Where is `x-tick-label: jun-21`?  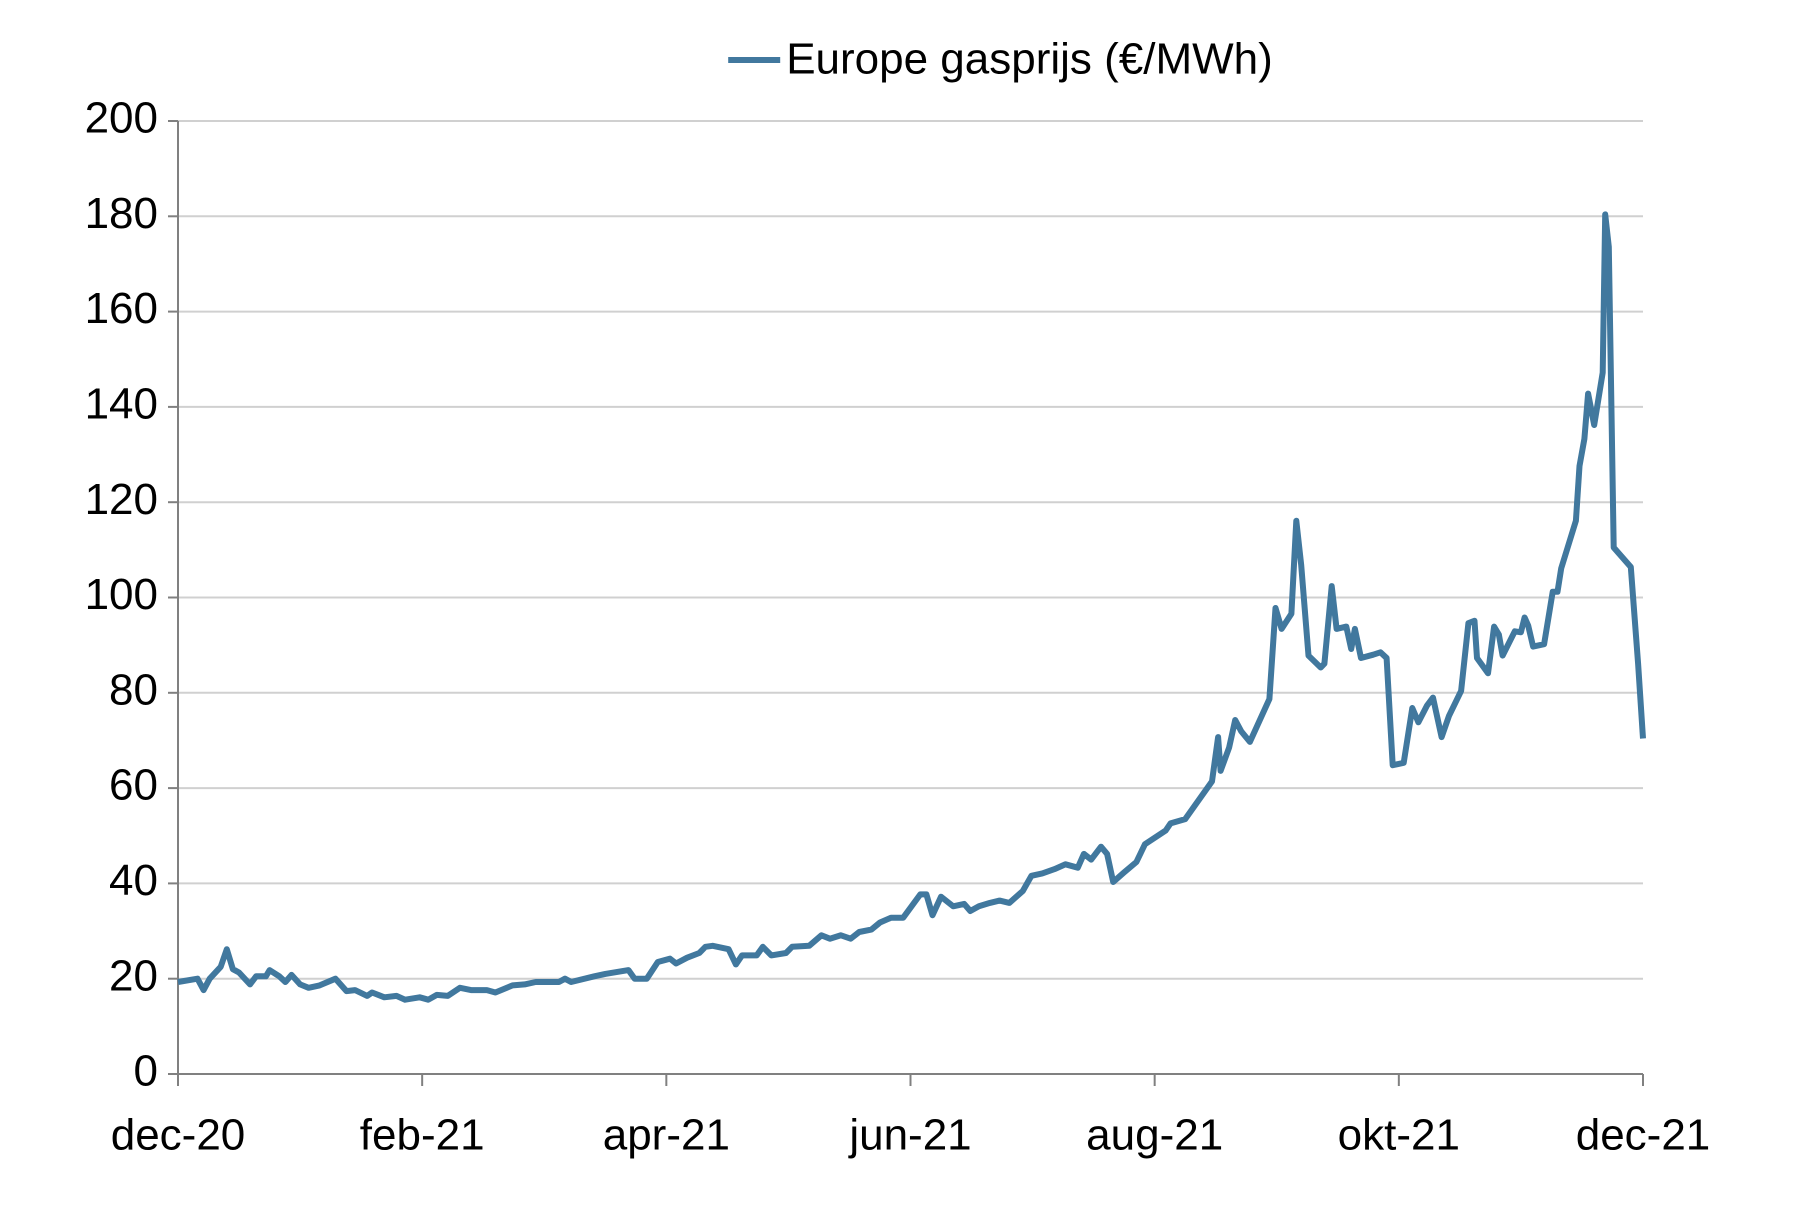
x-tick-label: jun-21 is located at coordinates (909, 1135).